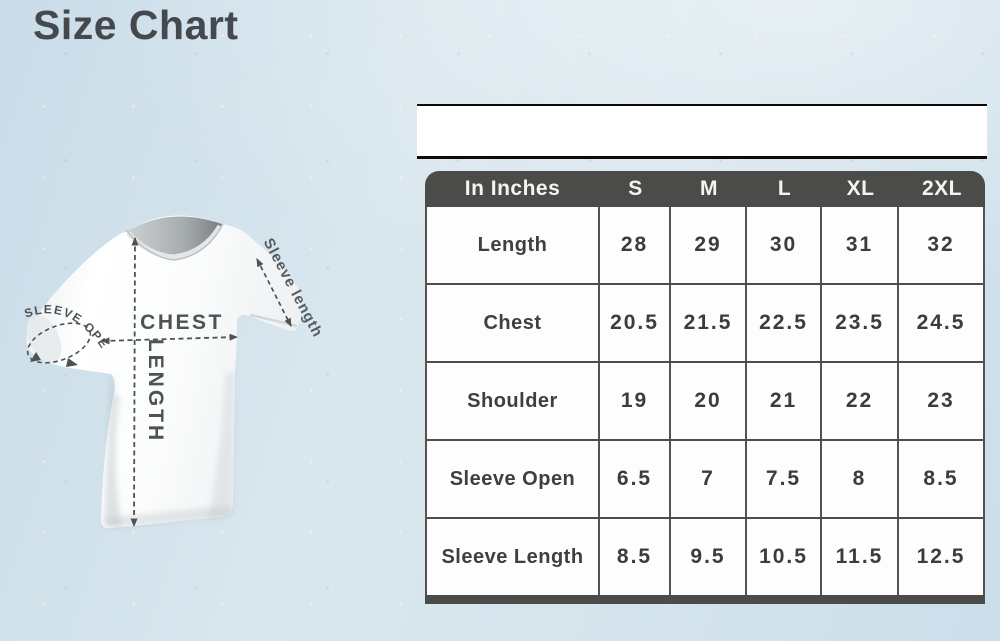 The width and height of the screenshot is (1000, 641). I want to click on cell-value: 19, so click(635, 401).